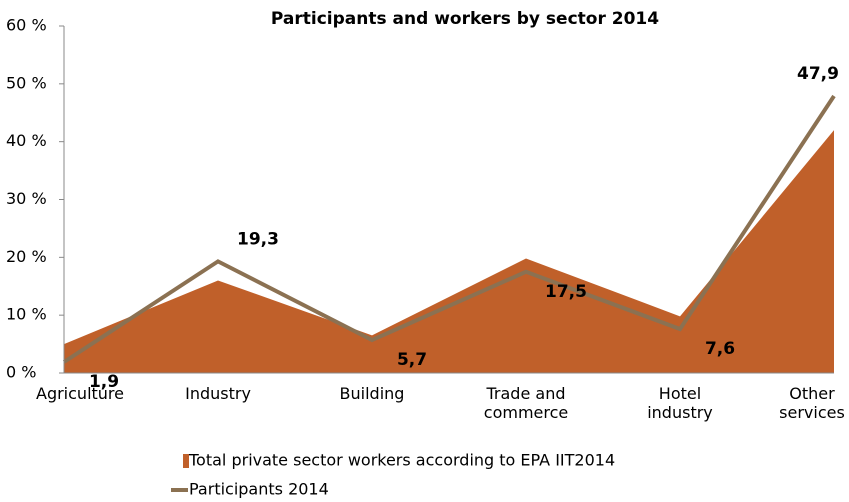 Image resolution: width=849 pixels, height=502 pixels. I want to click on y-tick-label: 0 %, so click(21, 372).